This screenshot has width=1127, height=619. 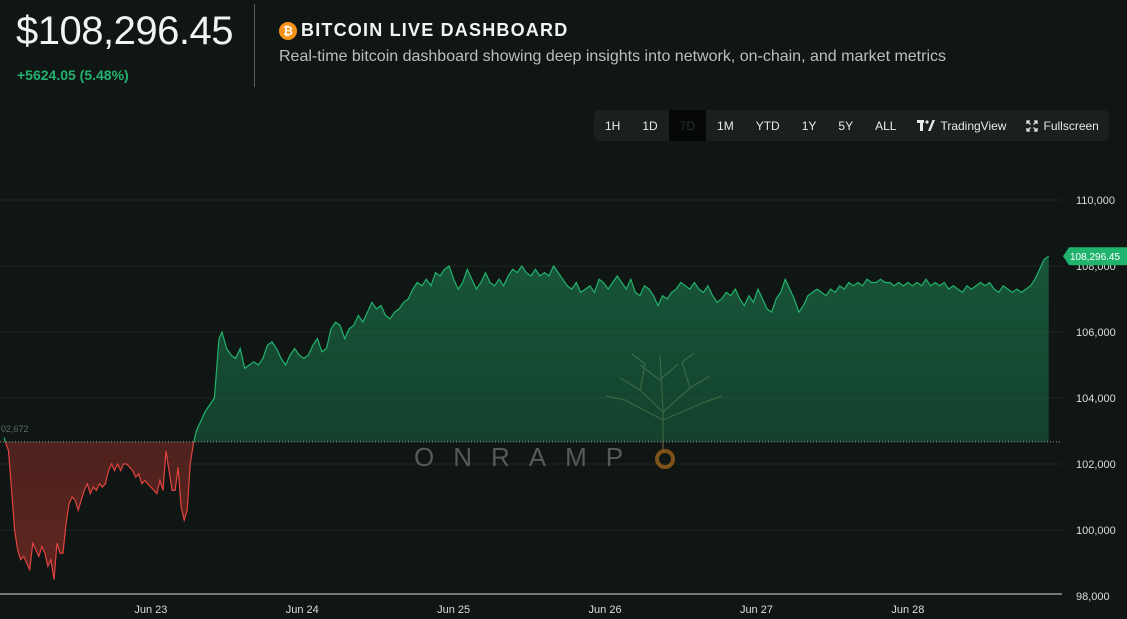 I want to click on x-tick-label: Jun 24, so click(x=302, y=610).